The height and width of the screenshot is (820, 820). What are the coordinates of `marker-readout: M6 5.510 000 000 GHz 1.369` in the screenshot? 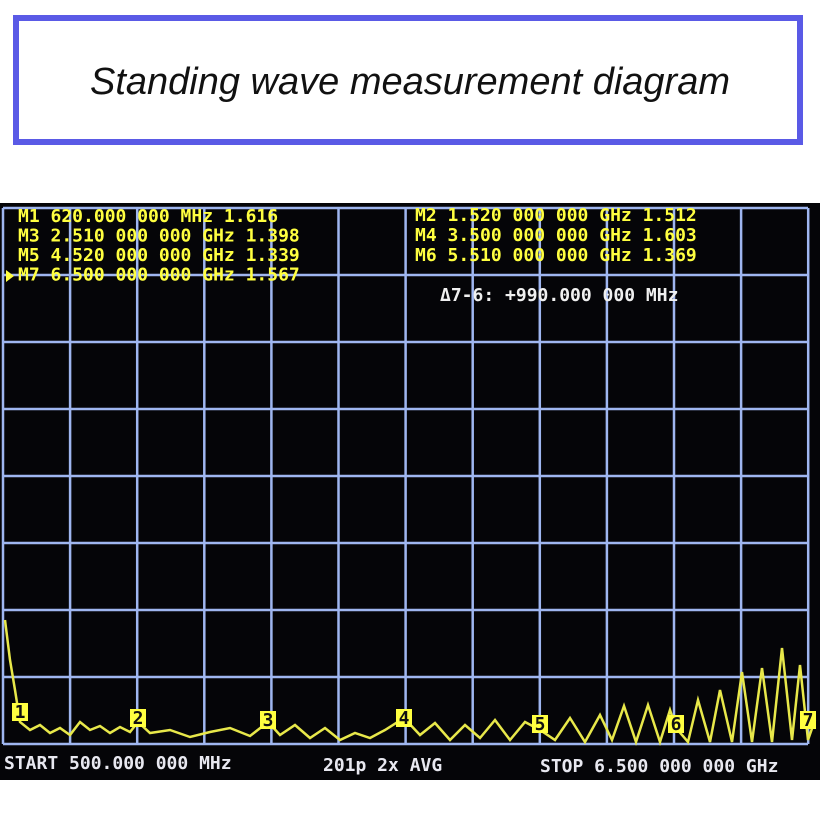 It's located at (556, 255).